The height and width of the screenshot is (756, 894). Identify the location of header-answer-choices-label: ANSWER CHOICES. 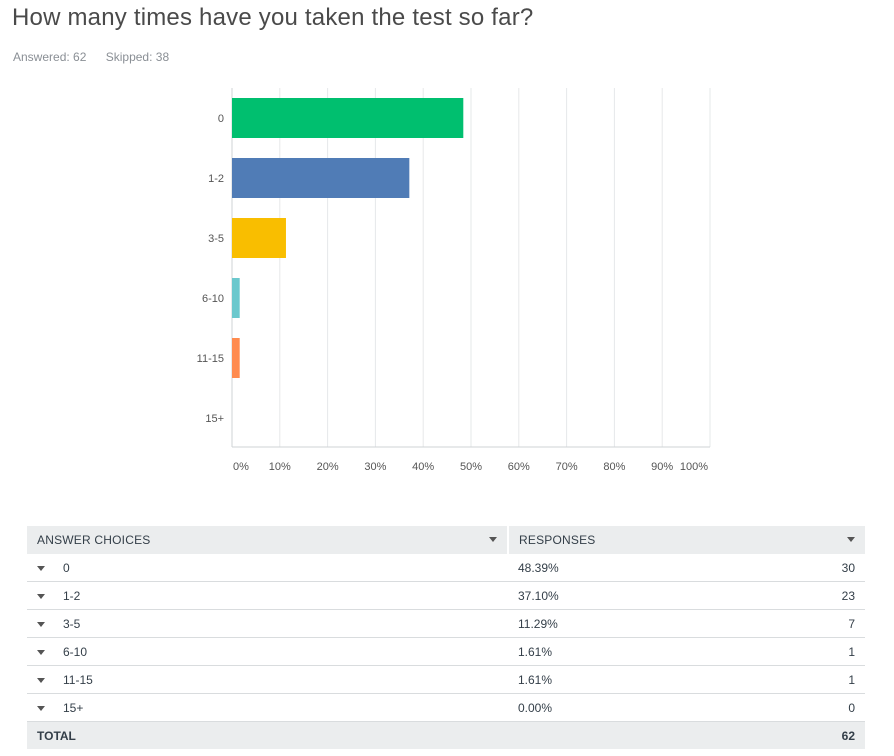
(94, 540).